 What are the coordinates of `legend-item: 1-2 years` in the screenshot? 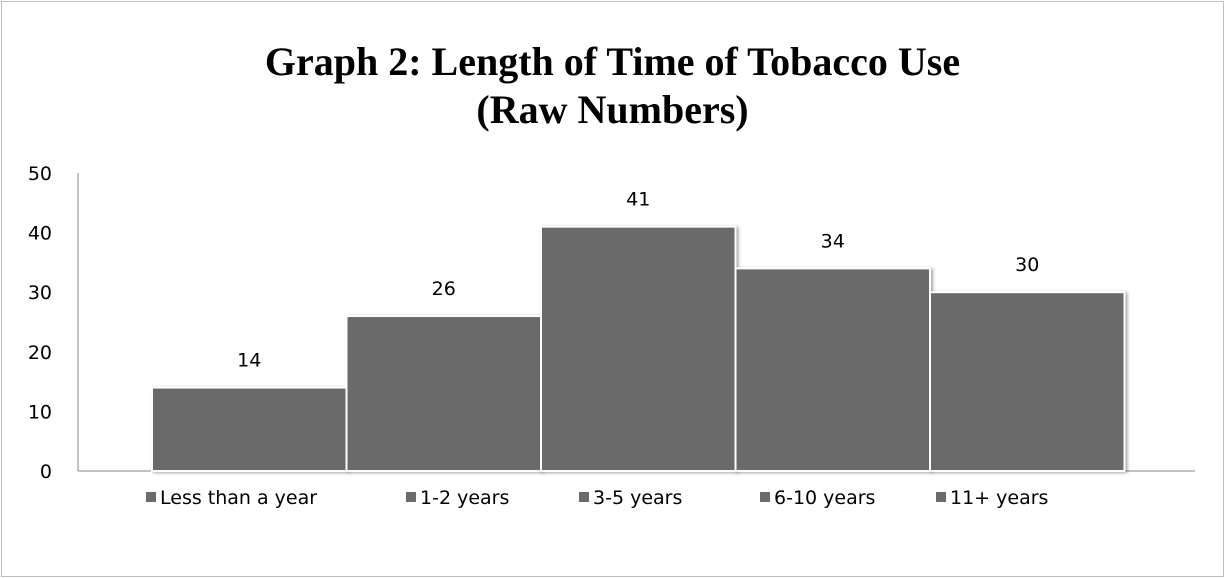 It's located at (457, 498).